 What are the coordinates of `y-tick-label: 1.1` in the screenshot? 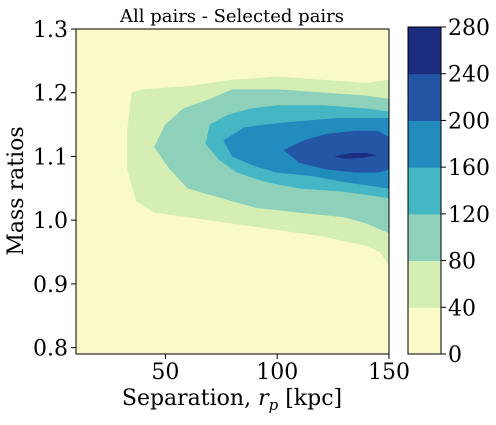 It's located at (50, 157).